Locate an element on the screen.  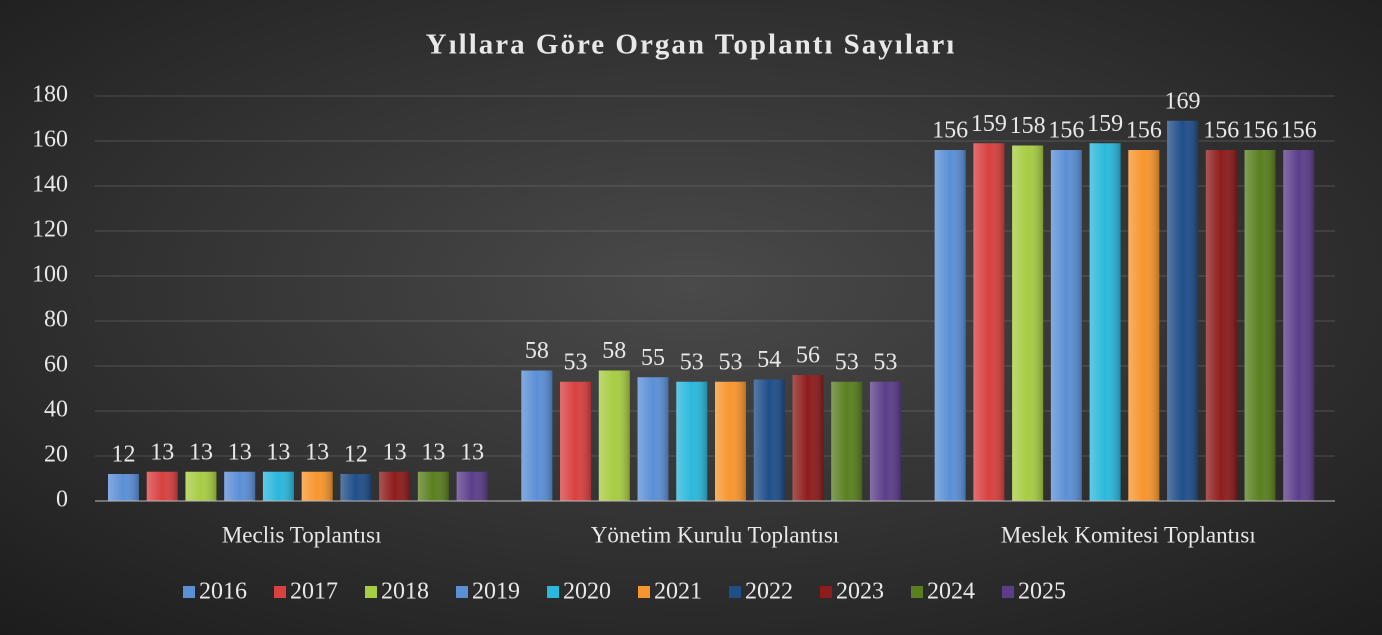
legend-label: 2019 is located at coordinates (496, 592).